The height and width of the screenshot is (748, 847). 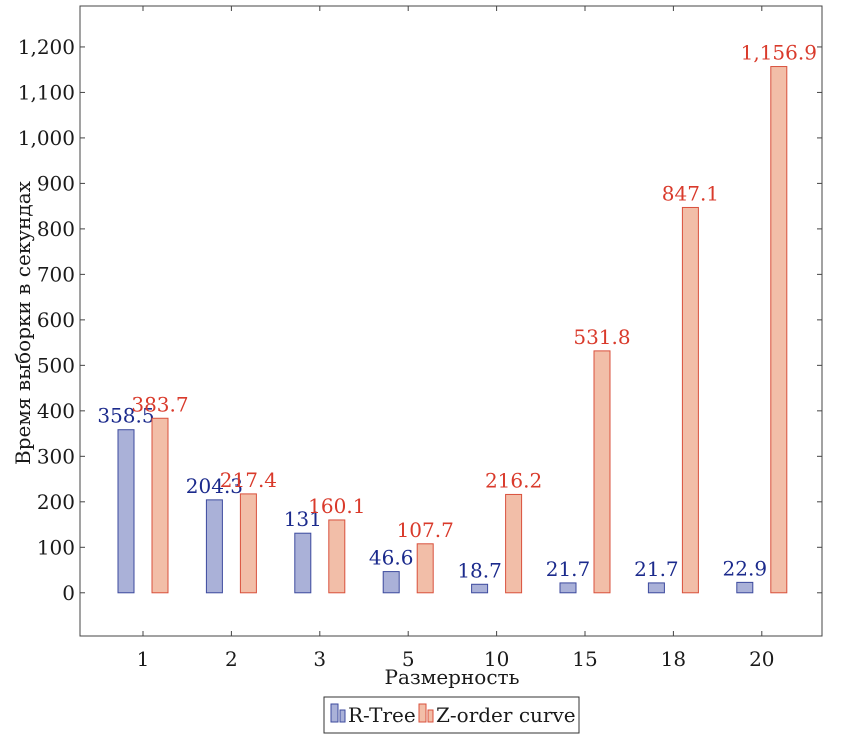 I want to click on x-tick-label: 2, so click(x=231, y=659).